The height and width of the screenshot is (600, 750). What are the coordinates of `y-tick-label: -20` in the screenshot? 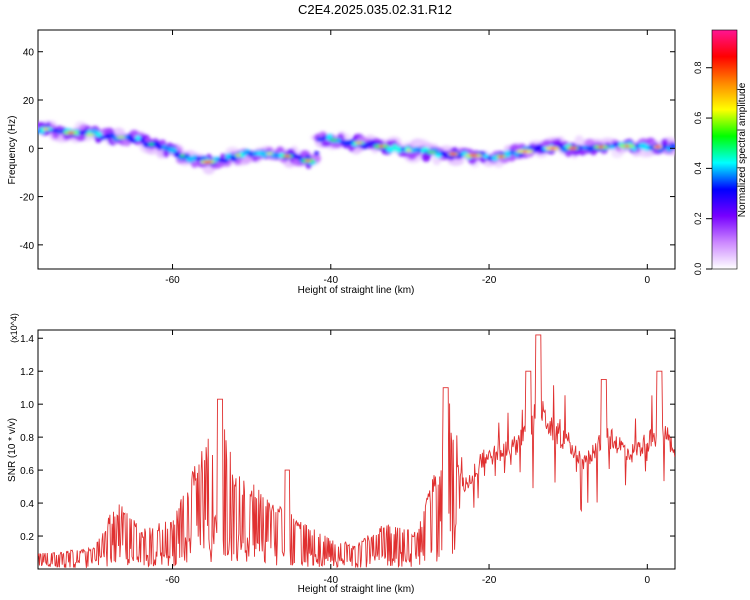 It's located at (27, 198).